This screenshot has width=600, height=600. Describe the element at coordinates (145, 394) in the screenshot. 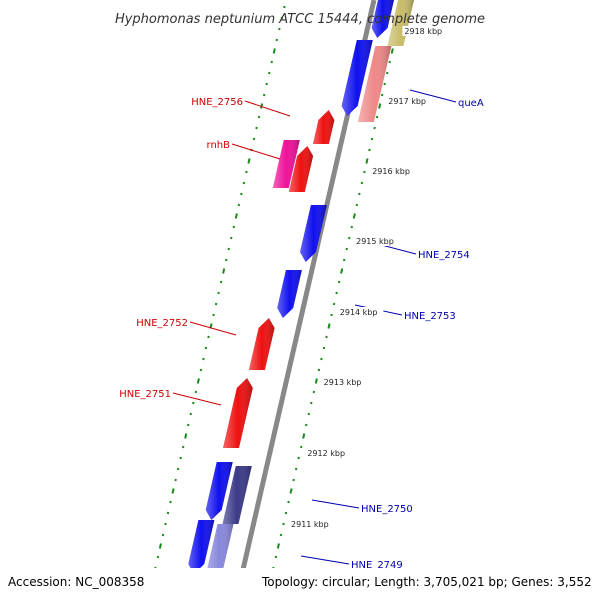

I see `gene-label-forward: HNE_2751` at that location.